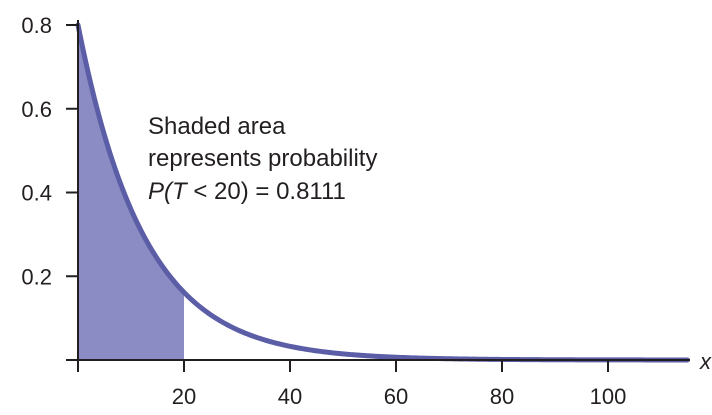  What do you see at coordinates (184, 396) in the screenshot?
I see `x-tick-label-20: 20` at bounding box center [184, 396].